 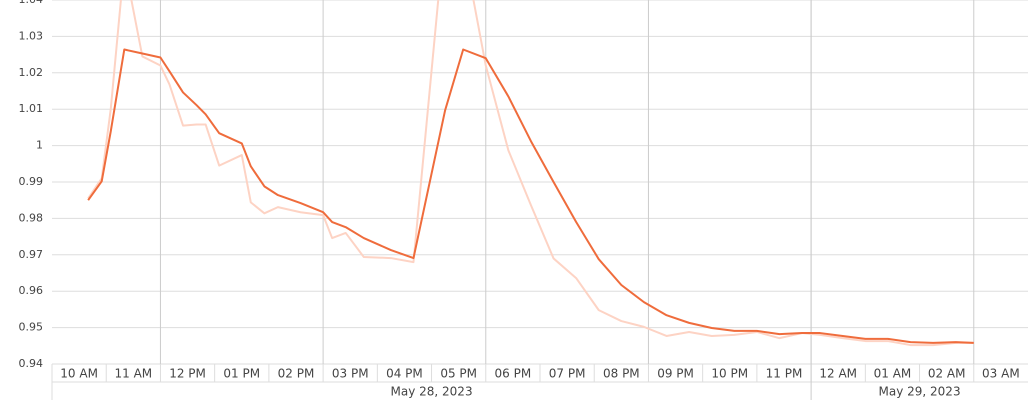 I want to click on x-tick-label: 05 PM, so click(x=458, y=374).